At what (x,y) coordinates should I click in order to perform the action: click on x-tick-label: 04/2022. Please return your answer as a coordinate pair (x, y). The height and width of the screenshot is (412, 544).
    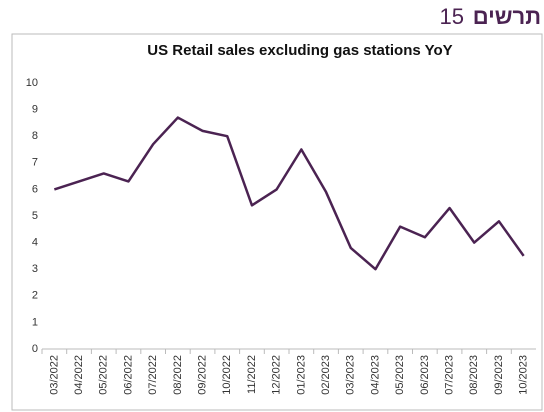
    Looking at the image, I should click on (79, 375).